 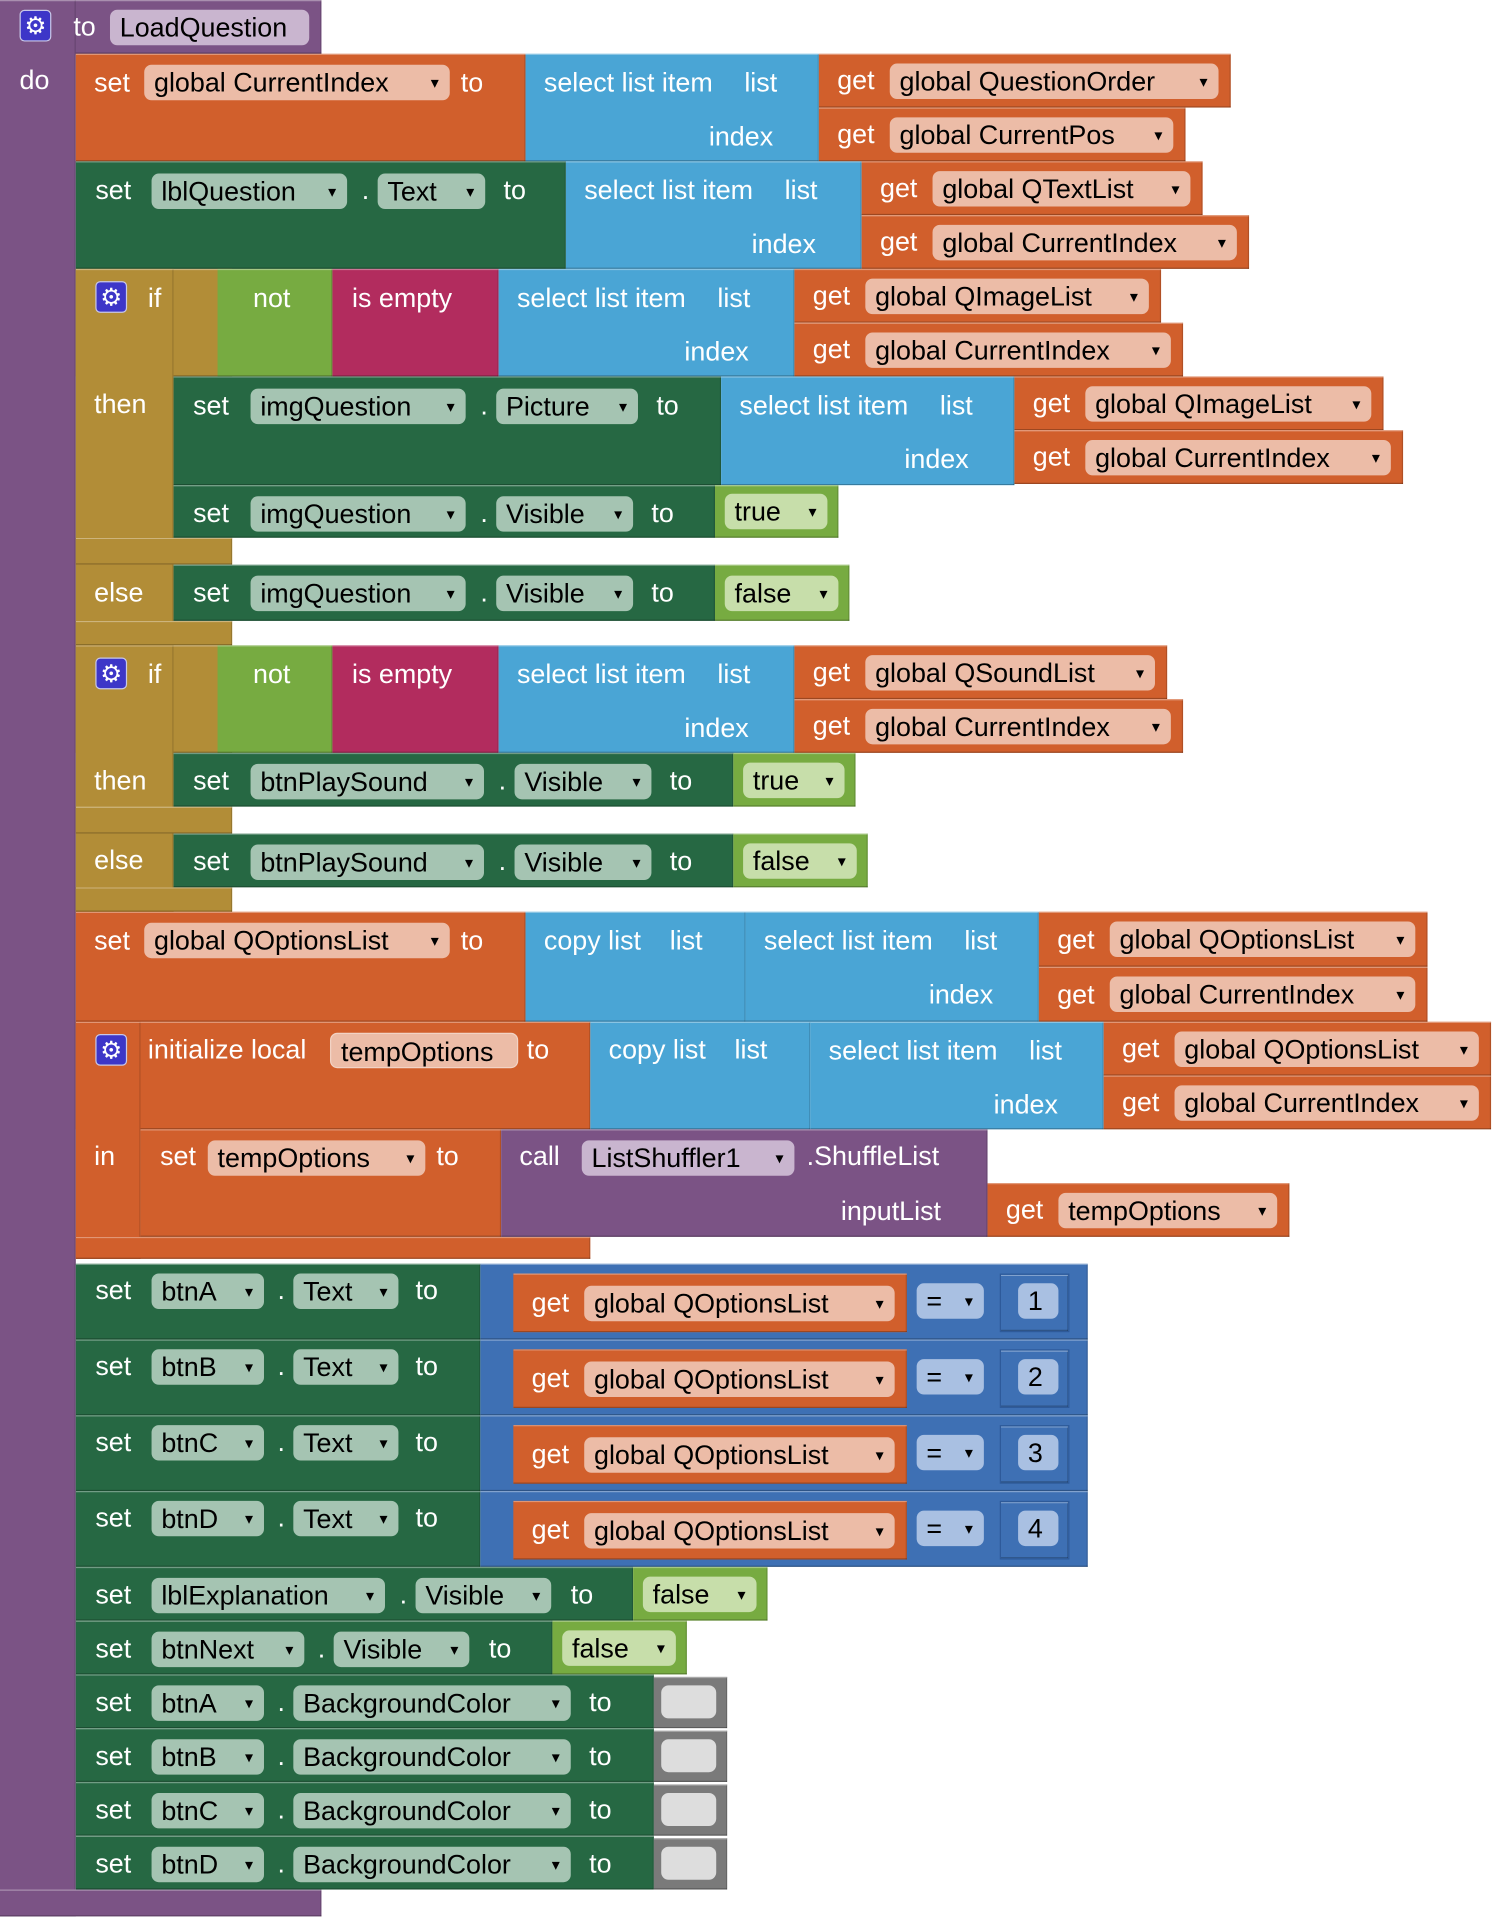 I want to click on if-block-arm, so click(x=154, y=551).